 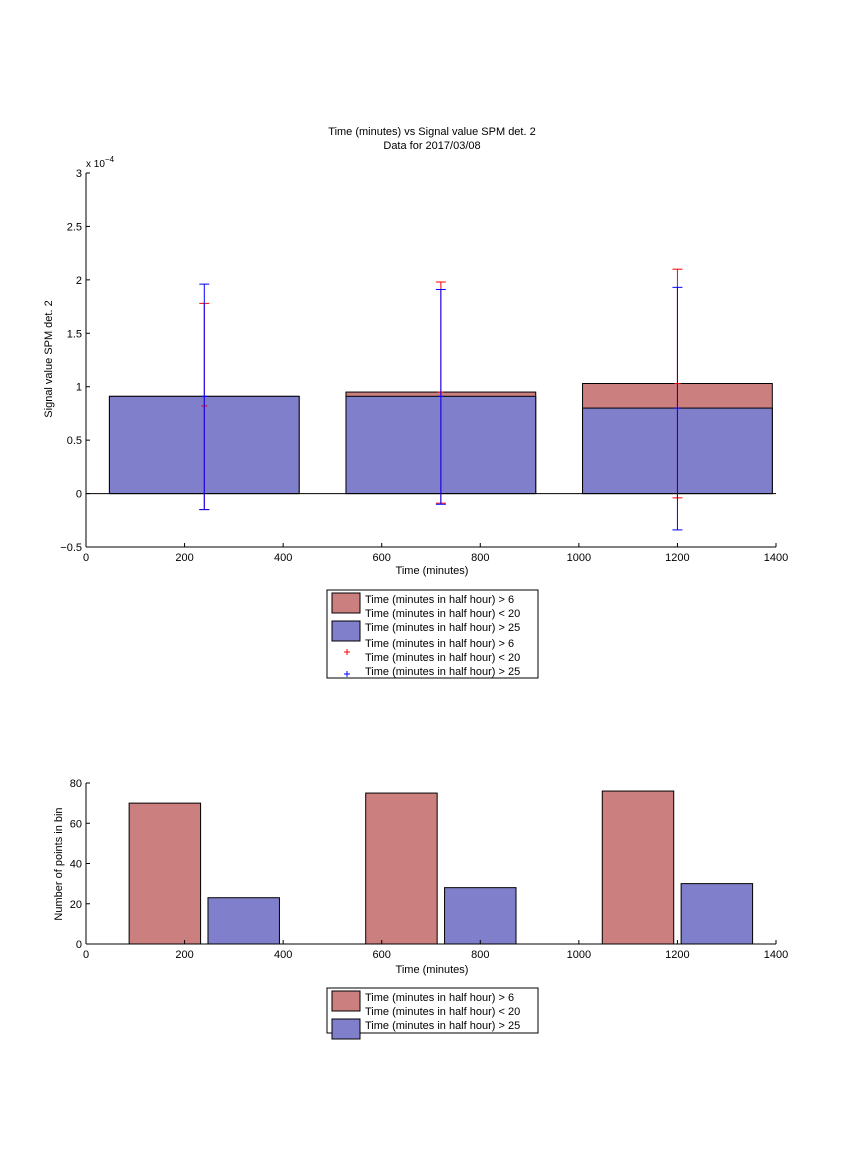 I want to click on y-tick-label: 3, so click(x=79, y=174).